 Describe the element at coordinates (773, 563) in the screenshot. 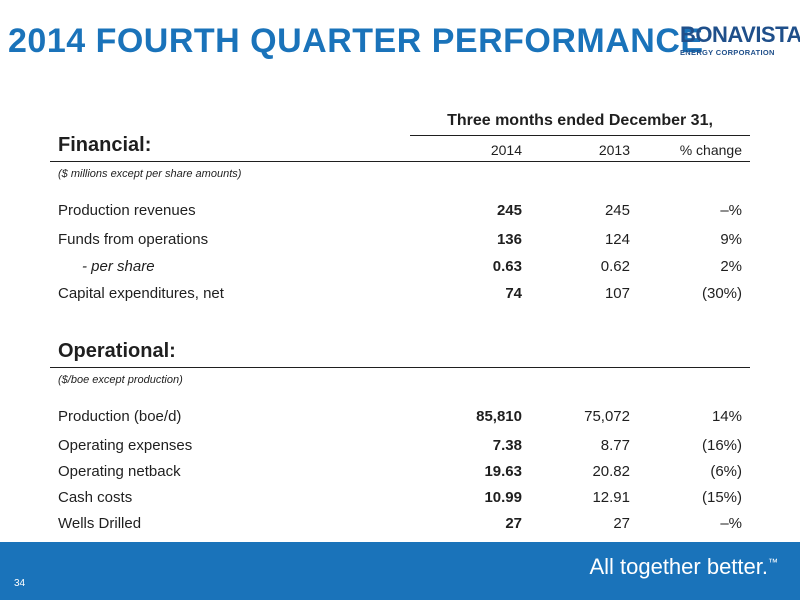

I see `trademark-mark: ™` at that location.